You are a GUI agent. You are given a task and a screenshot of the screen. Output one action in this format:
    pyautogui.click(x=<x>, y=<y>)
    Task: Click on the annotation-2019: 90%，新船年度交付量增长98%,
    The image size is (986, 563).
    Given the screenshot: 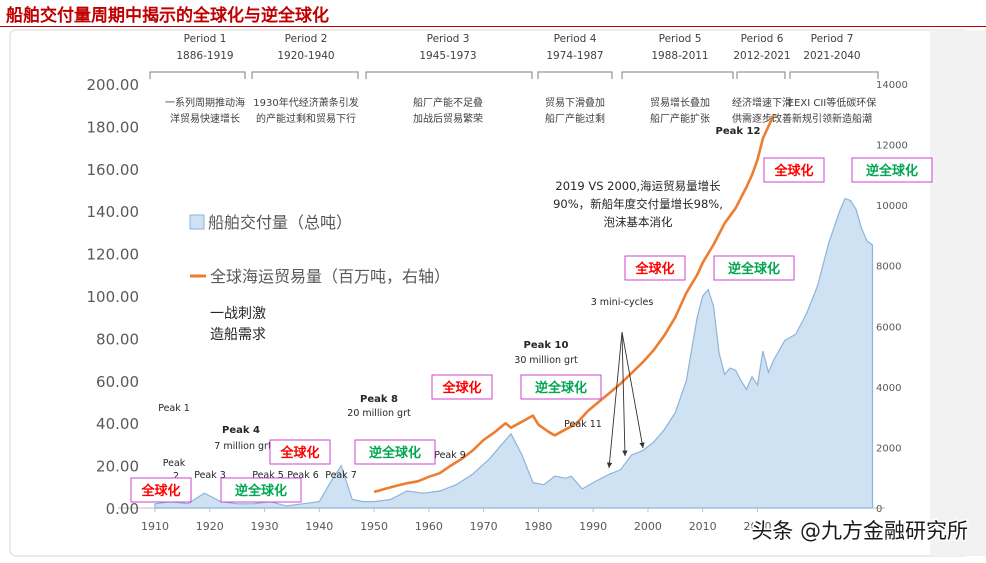 What is the action you would take?
    pyautogui.click(x=638, y=204)
    